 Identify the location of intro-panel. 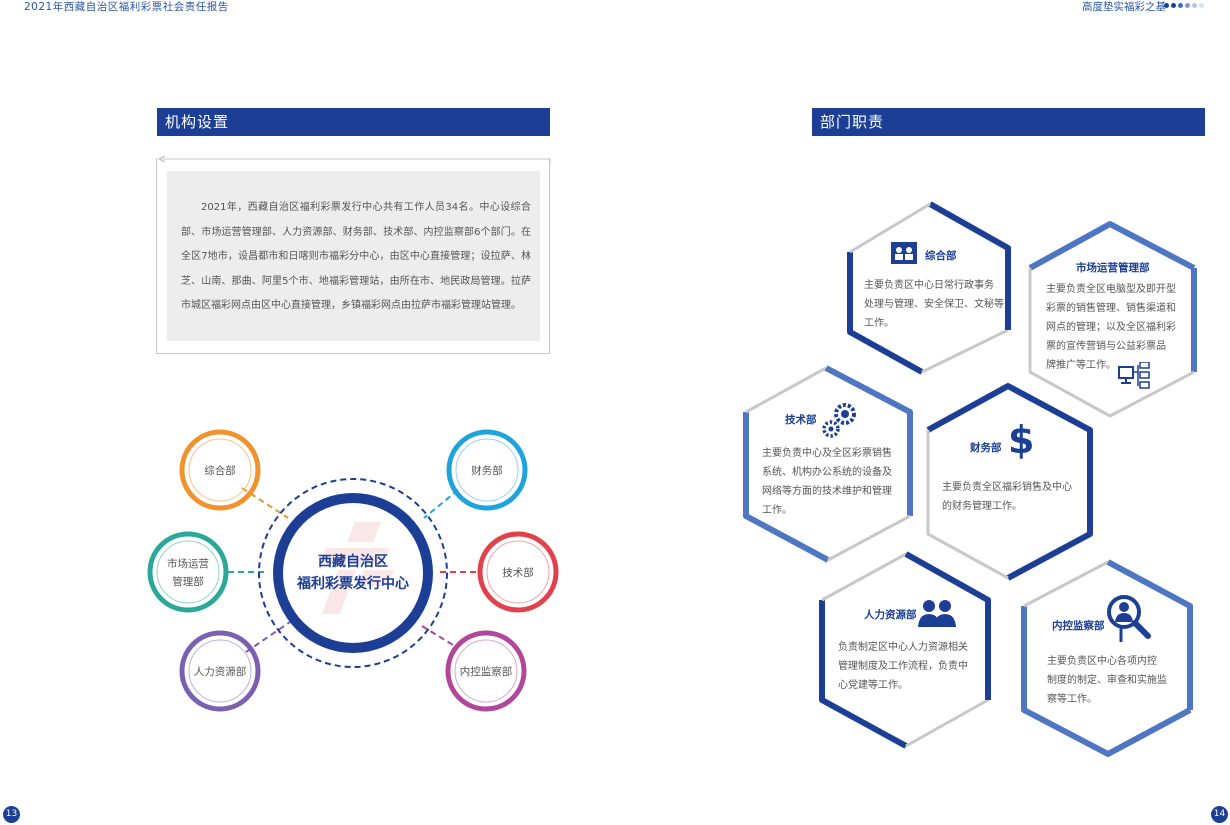
(353, 256).